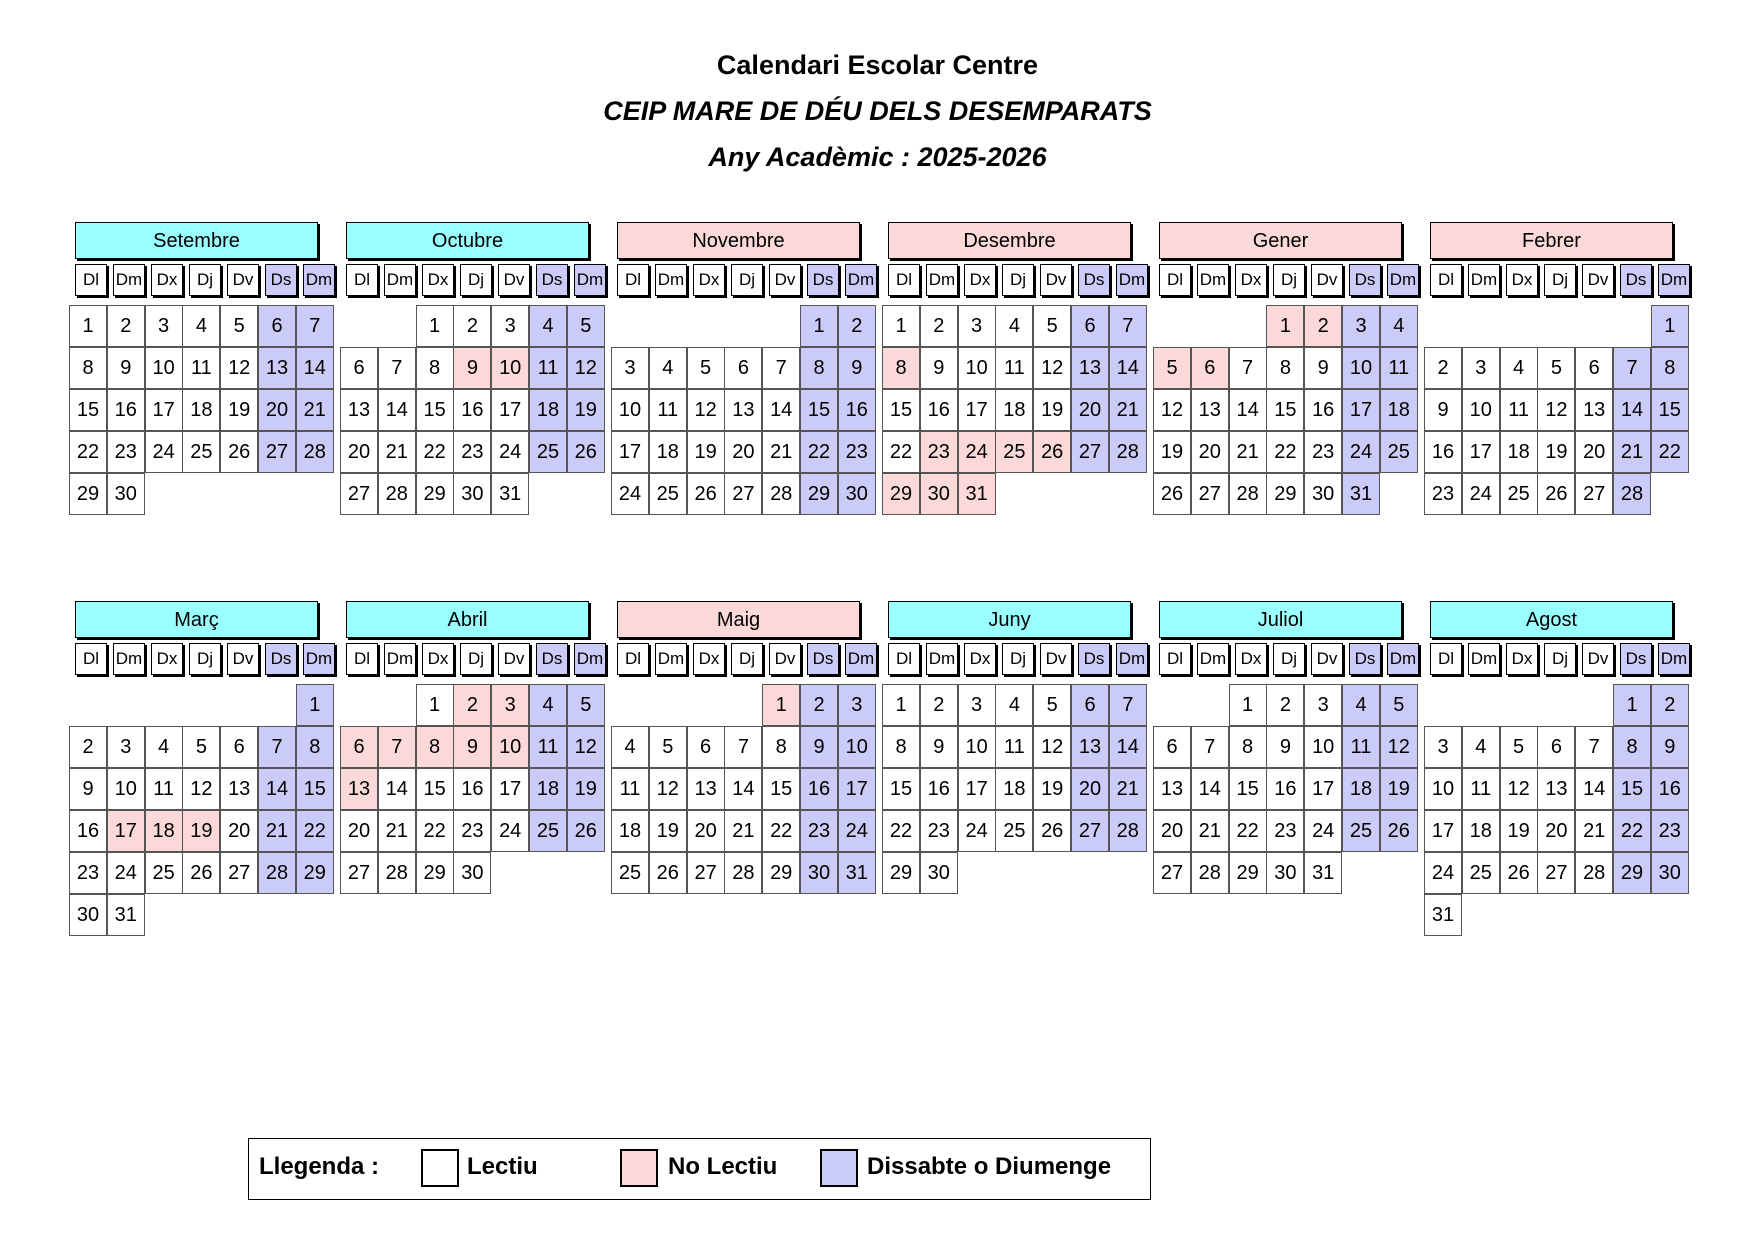 The height and width of the screenshot is (1240, 1755). What do you see at coordinates (125, 915) in the screenshot?
I see `day-cell: 31` at bounding box center [125, 915].